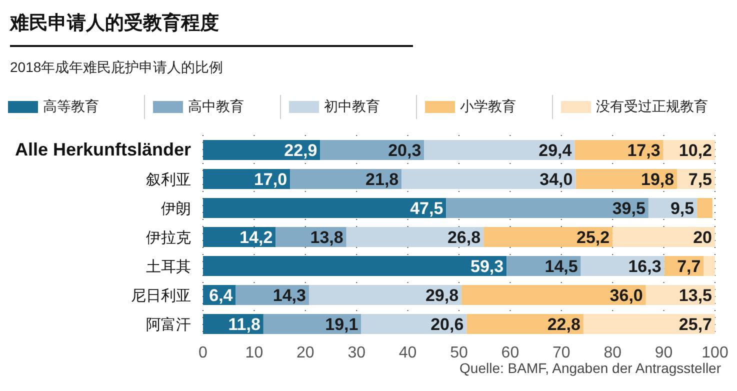 Image resolution: width=737 pixels, height=391 pixels. I want to click on x-tick-label: 100, so click(715, 353).